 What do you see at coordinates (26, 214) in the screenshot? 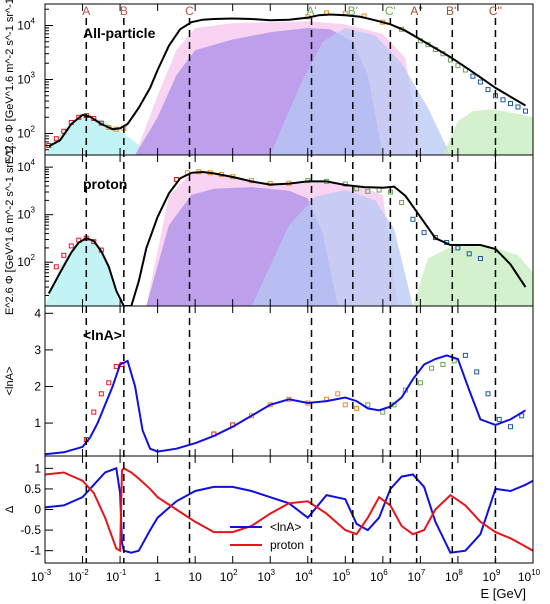
I see `y-tick-label-1-1: 10³` at bounding box center [26, 214].